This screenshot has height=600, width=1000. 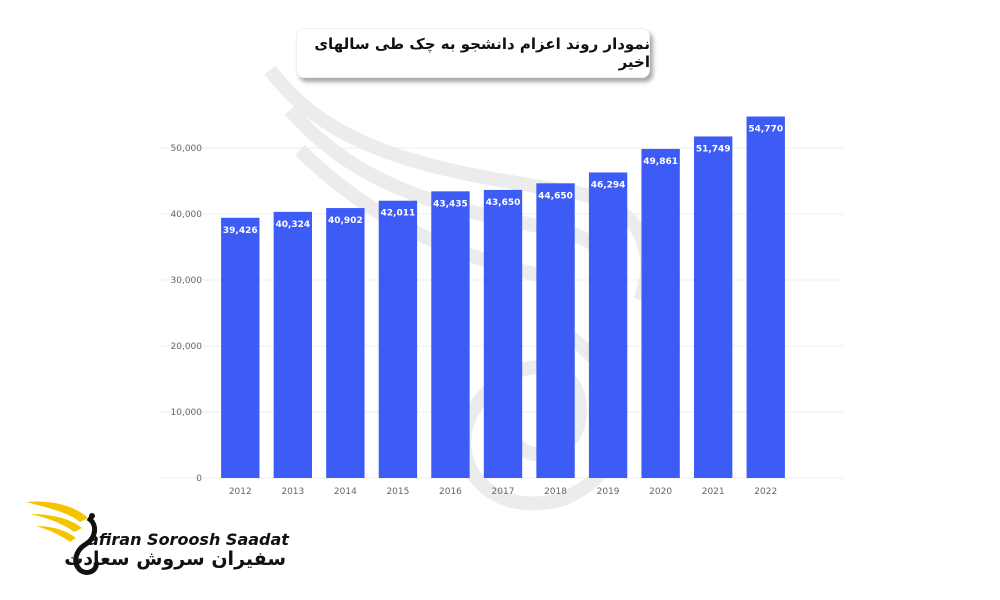 I want to click on x-tick-label: 2022, so click(x=765, y=492).